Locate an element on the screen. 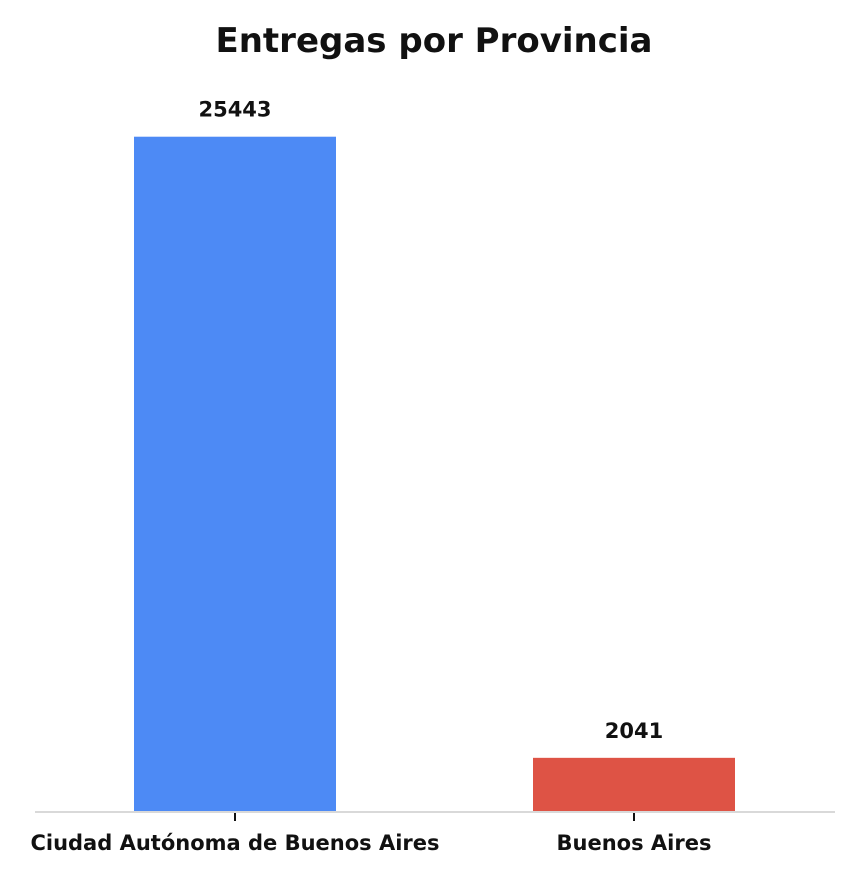 Image resolution: width=853 pixels, height=877 pixels. chart-title: Entregas por Provincia is located at coordinates (434, 41).